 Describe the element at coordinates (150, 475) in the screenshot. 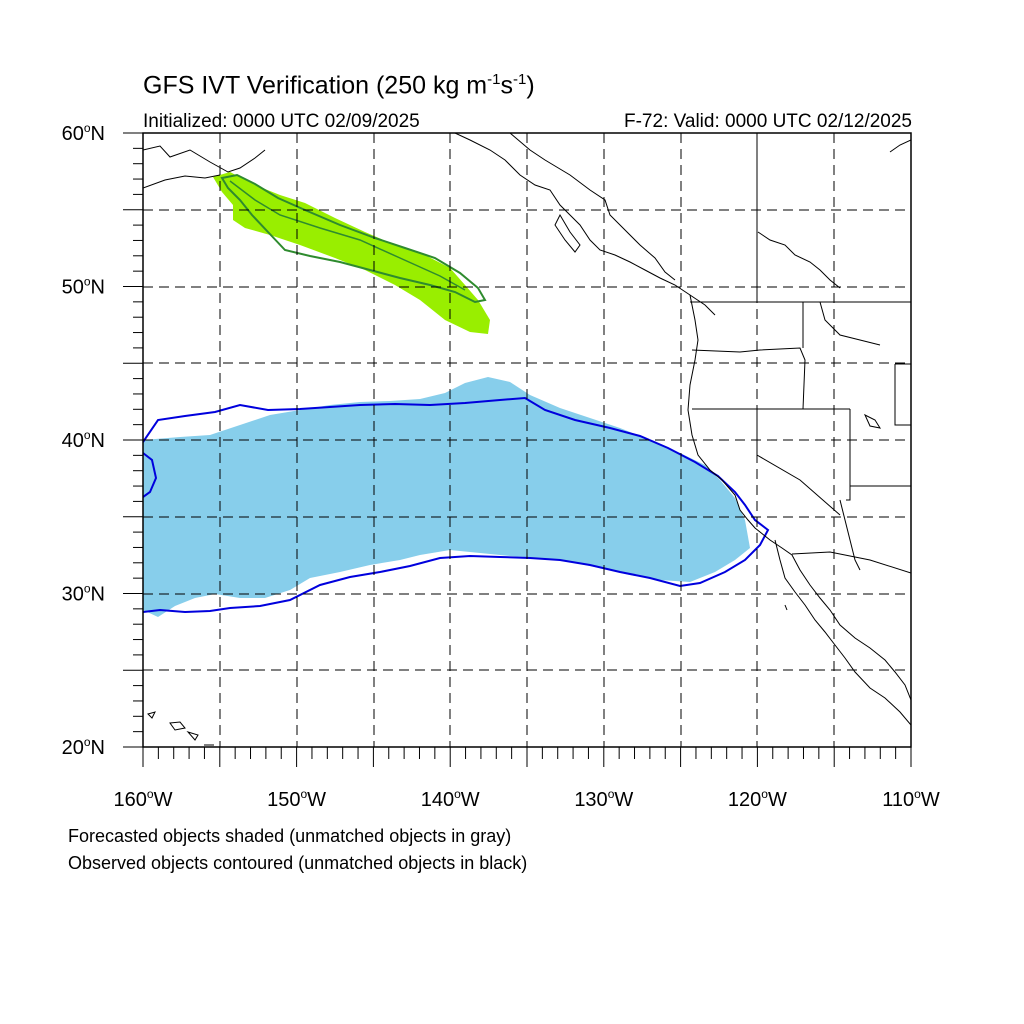

I see `observed-object-south-edge` at that location.